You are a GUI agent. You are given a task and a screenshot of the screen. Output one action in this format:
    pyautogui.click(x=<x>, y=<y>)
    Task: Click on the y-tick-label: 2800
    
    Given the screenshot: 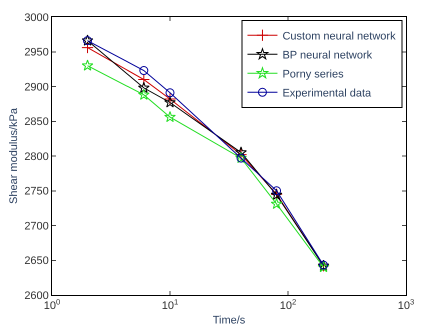 What is the action you would take?
    pyautogui.click(x=36, y=156)
    